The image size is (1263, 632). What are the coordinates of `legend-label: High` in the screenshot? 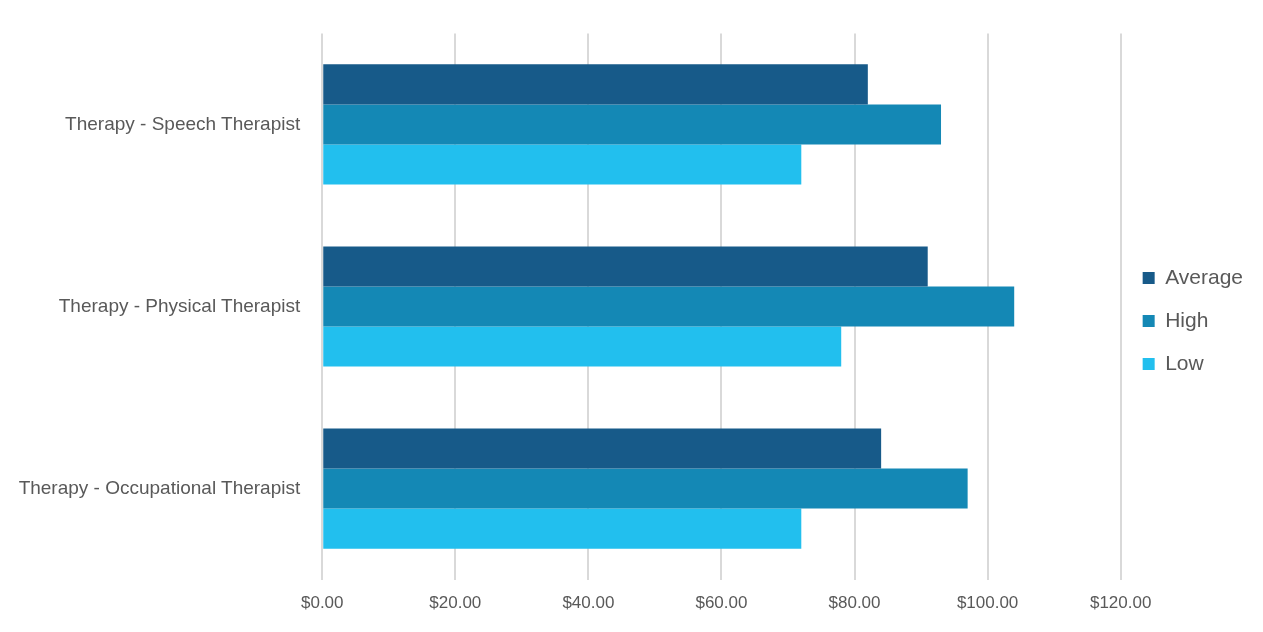 It's located at (1187, 319).